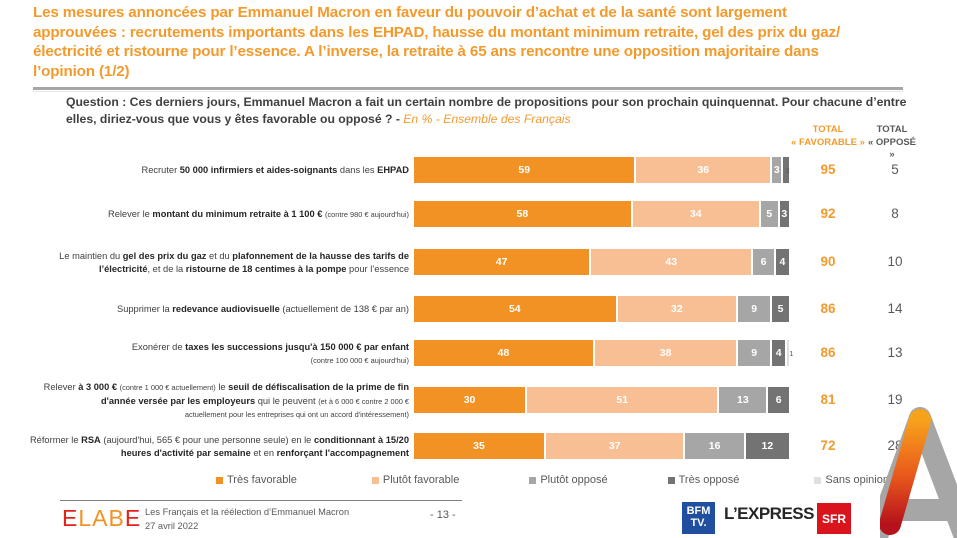 Image resolution: width=957 pixels, height=538 pixels. What do you see at coordinates (525, 170) in the screenshot?
I see `bar-segment-tres-favorable: 59` at bounding box center [525, 170].